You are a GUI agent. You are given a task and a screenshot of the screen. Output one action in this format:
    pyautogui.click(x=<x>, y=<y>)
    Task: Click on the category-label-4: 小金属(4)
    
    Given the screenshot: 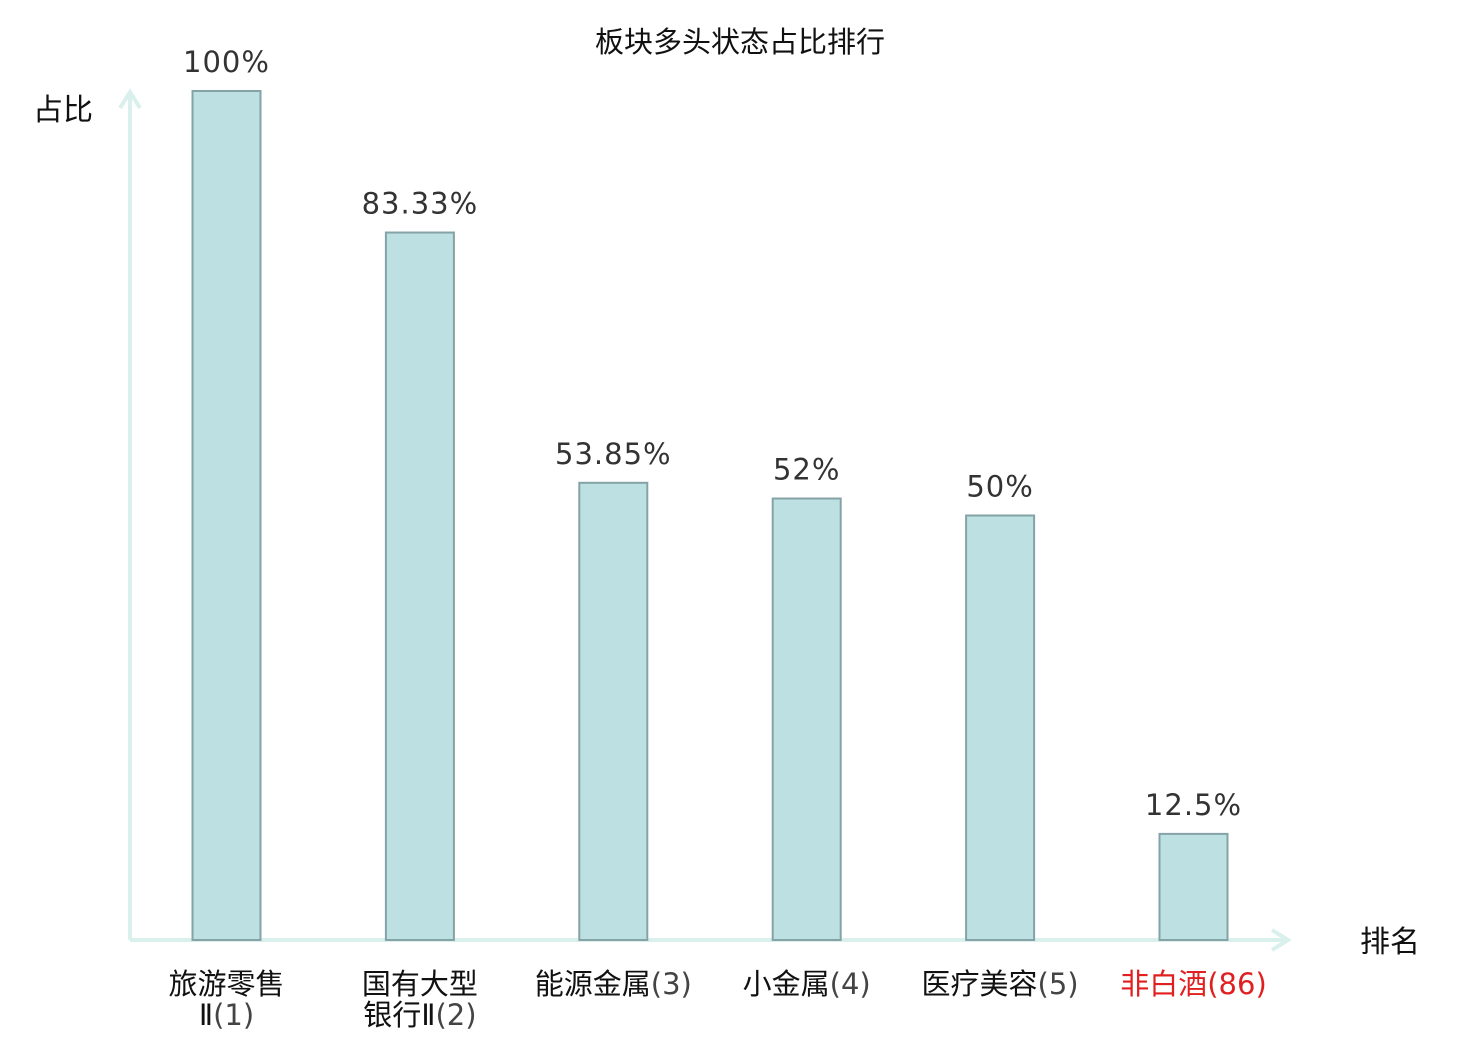 What is the action you would take?
    pyautogui.click(x=807, y=984)
    